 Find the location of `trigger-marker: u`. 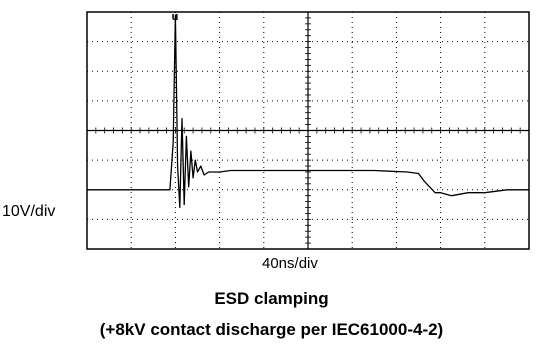

trigger-marker: u is located at coordinates (175, 17).